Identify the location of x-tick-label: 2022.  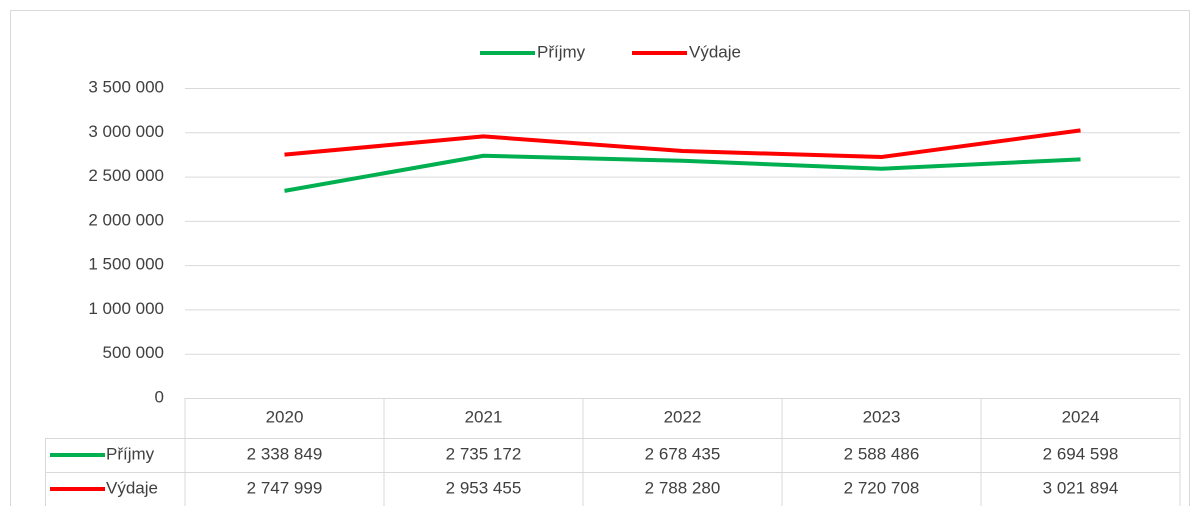
(683, 416).